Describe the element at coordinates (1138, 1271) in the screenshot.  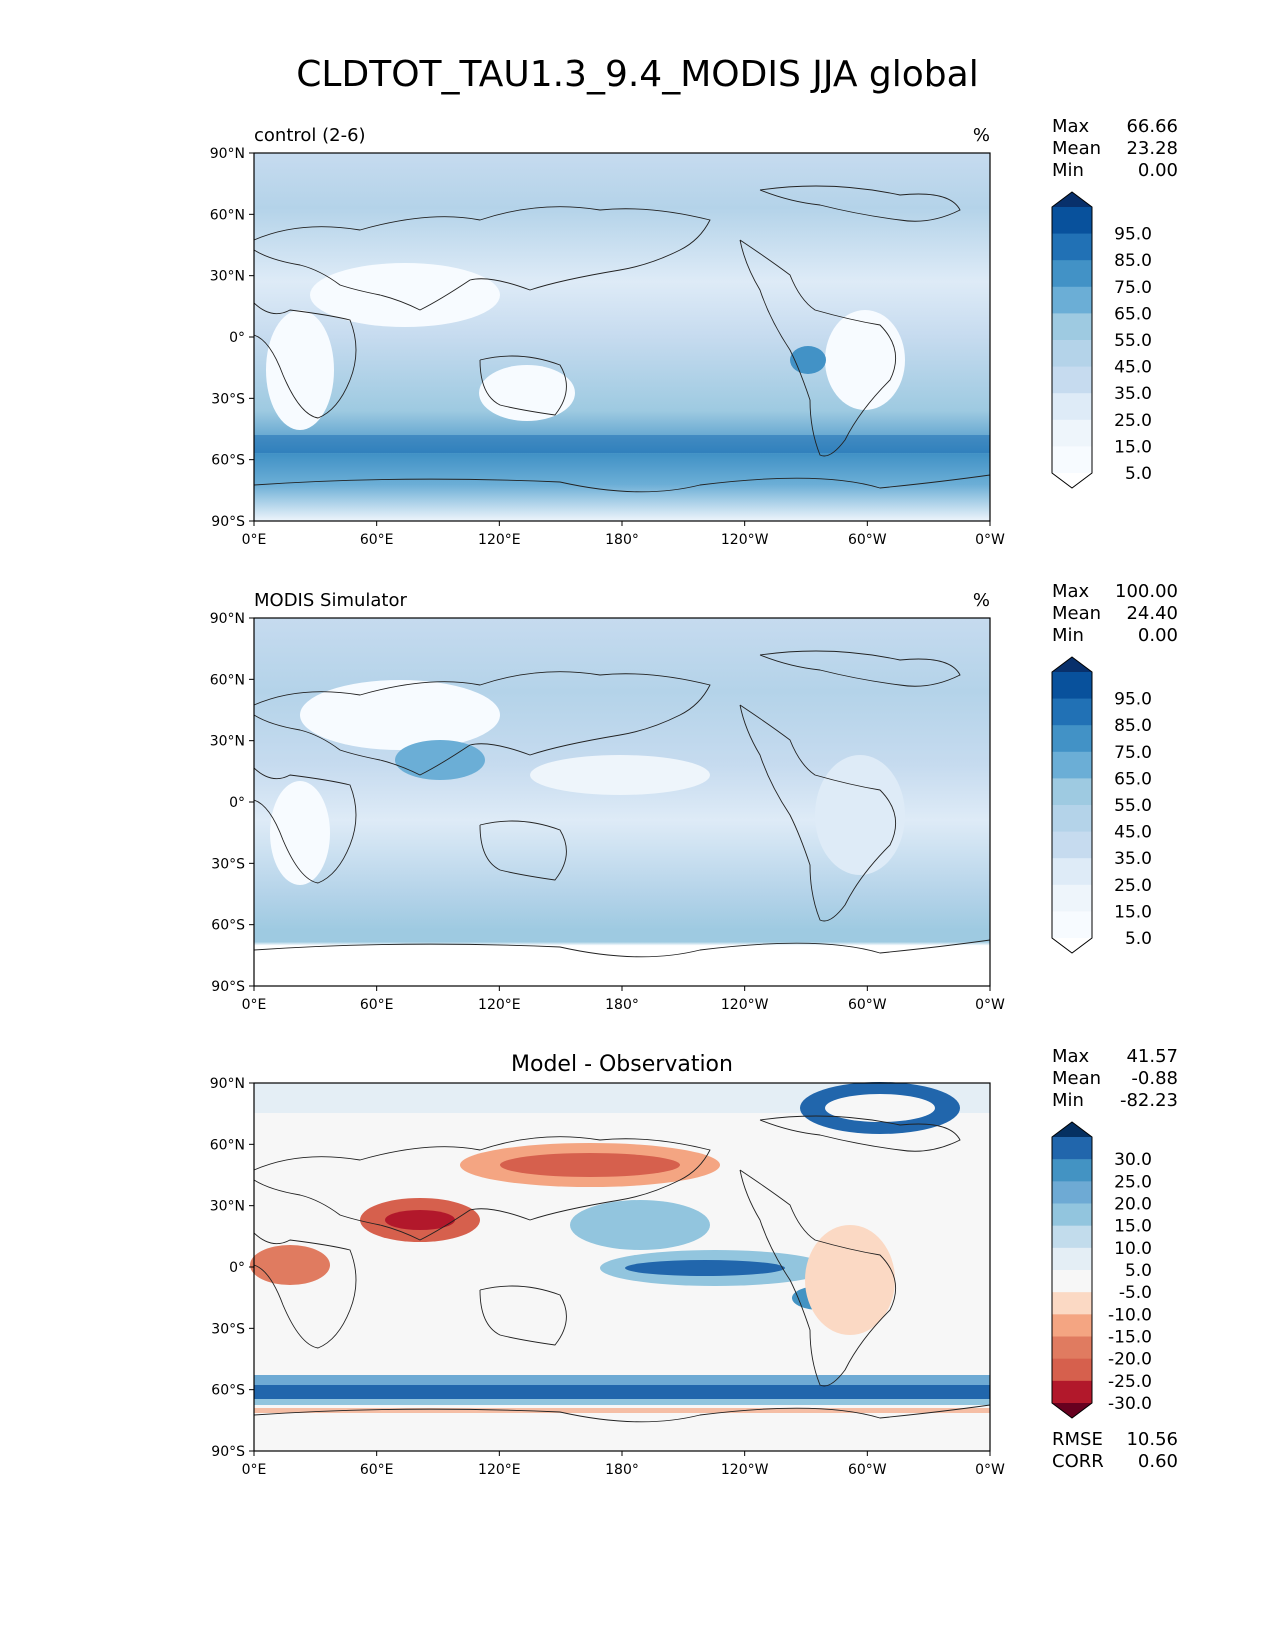
I see `colorbar-label: 5.0` at that location.